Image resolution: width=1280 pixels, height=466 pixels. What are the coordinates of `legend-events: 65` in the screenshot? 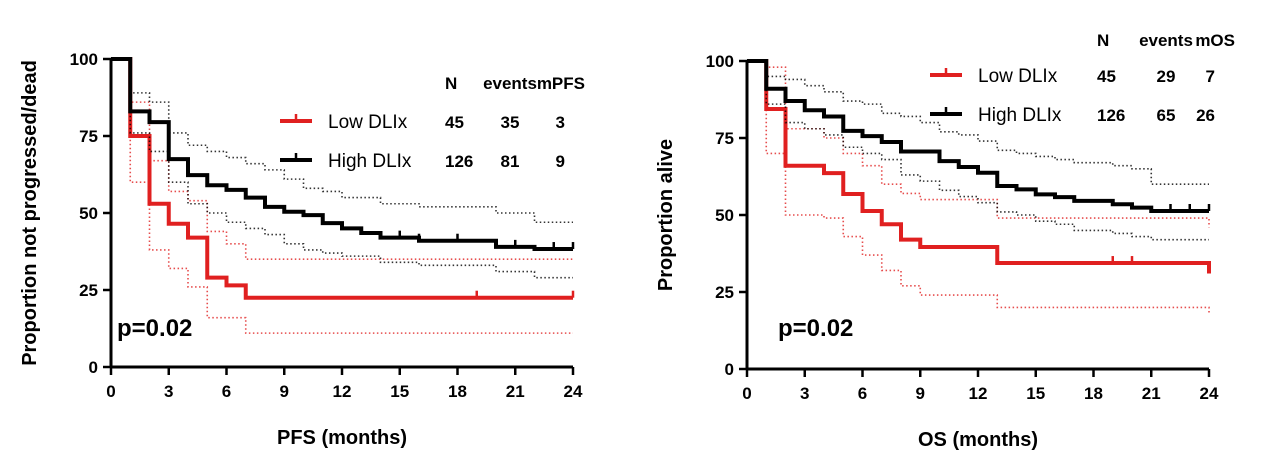 It's located at (1166, 115).